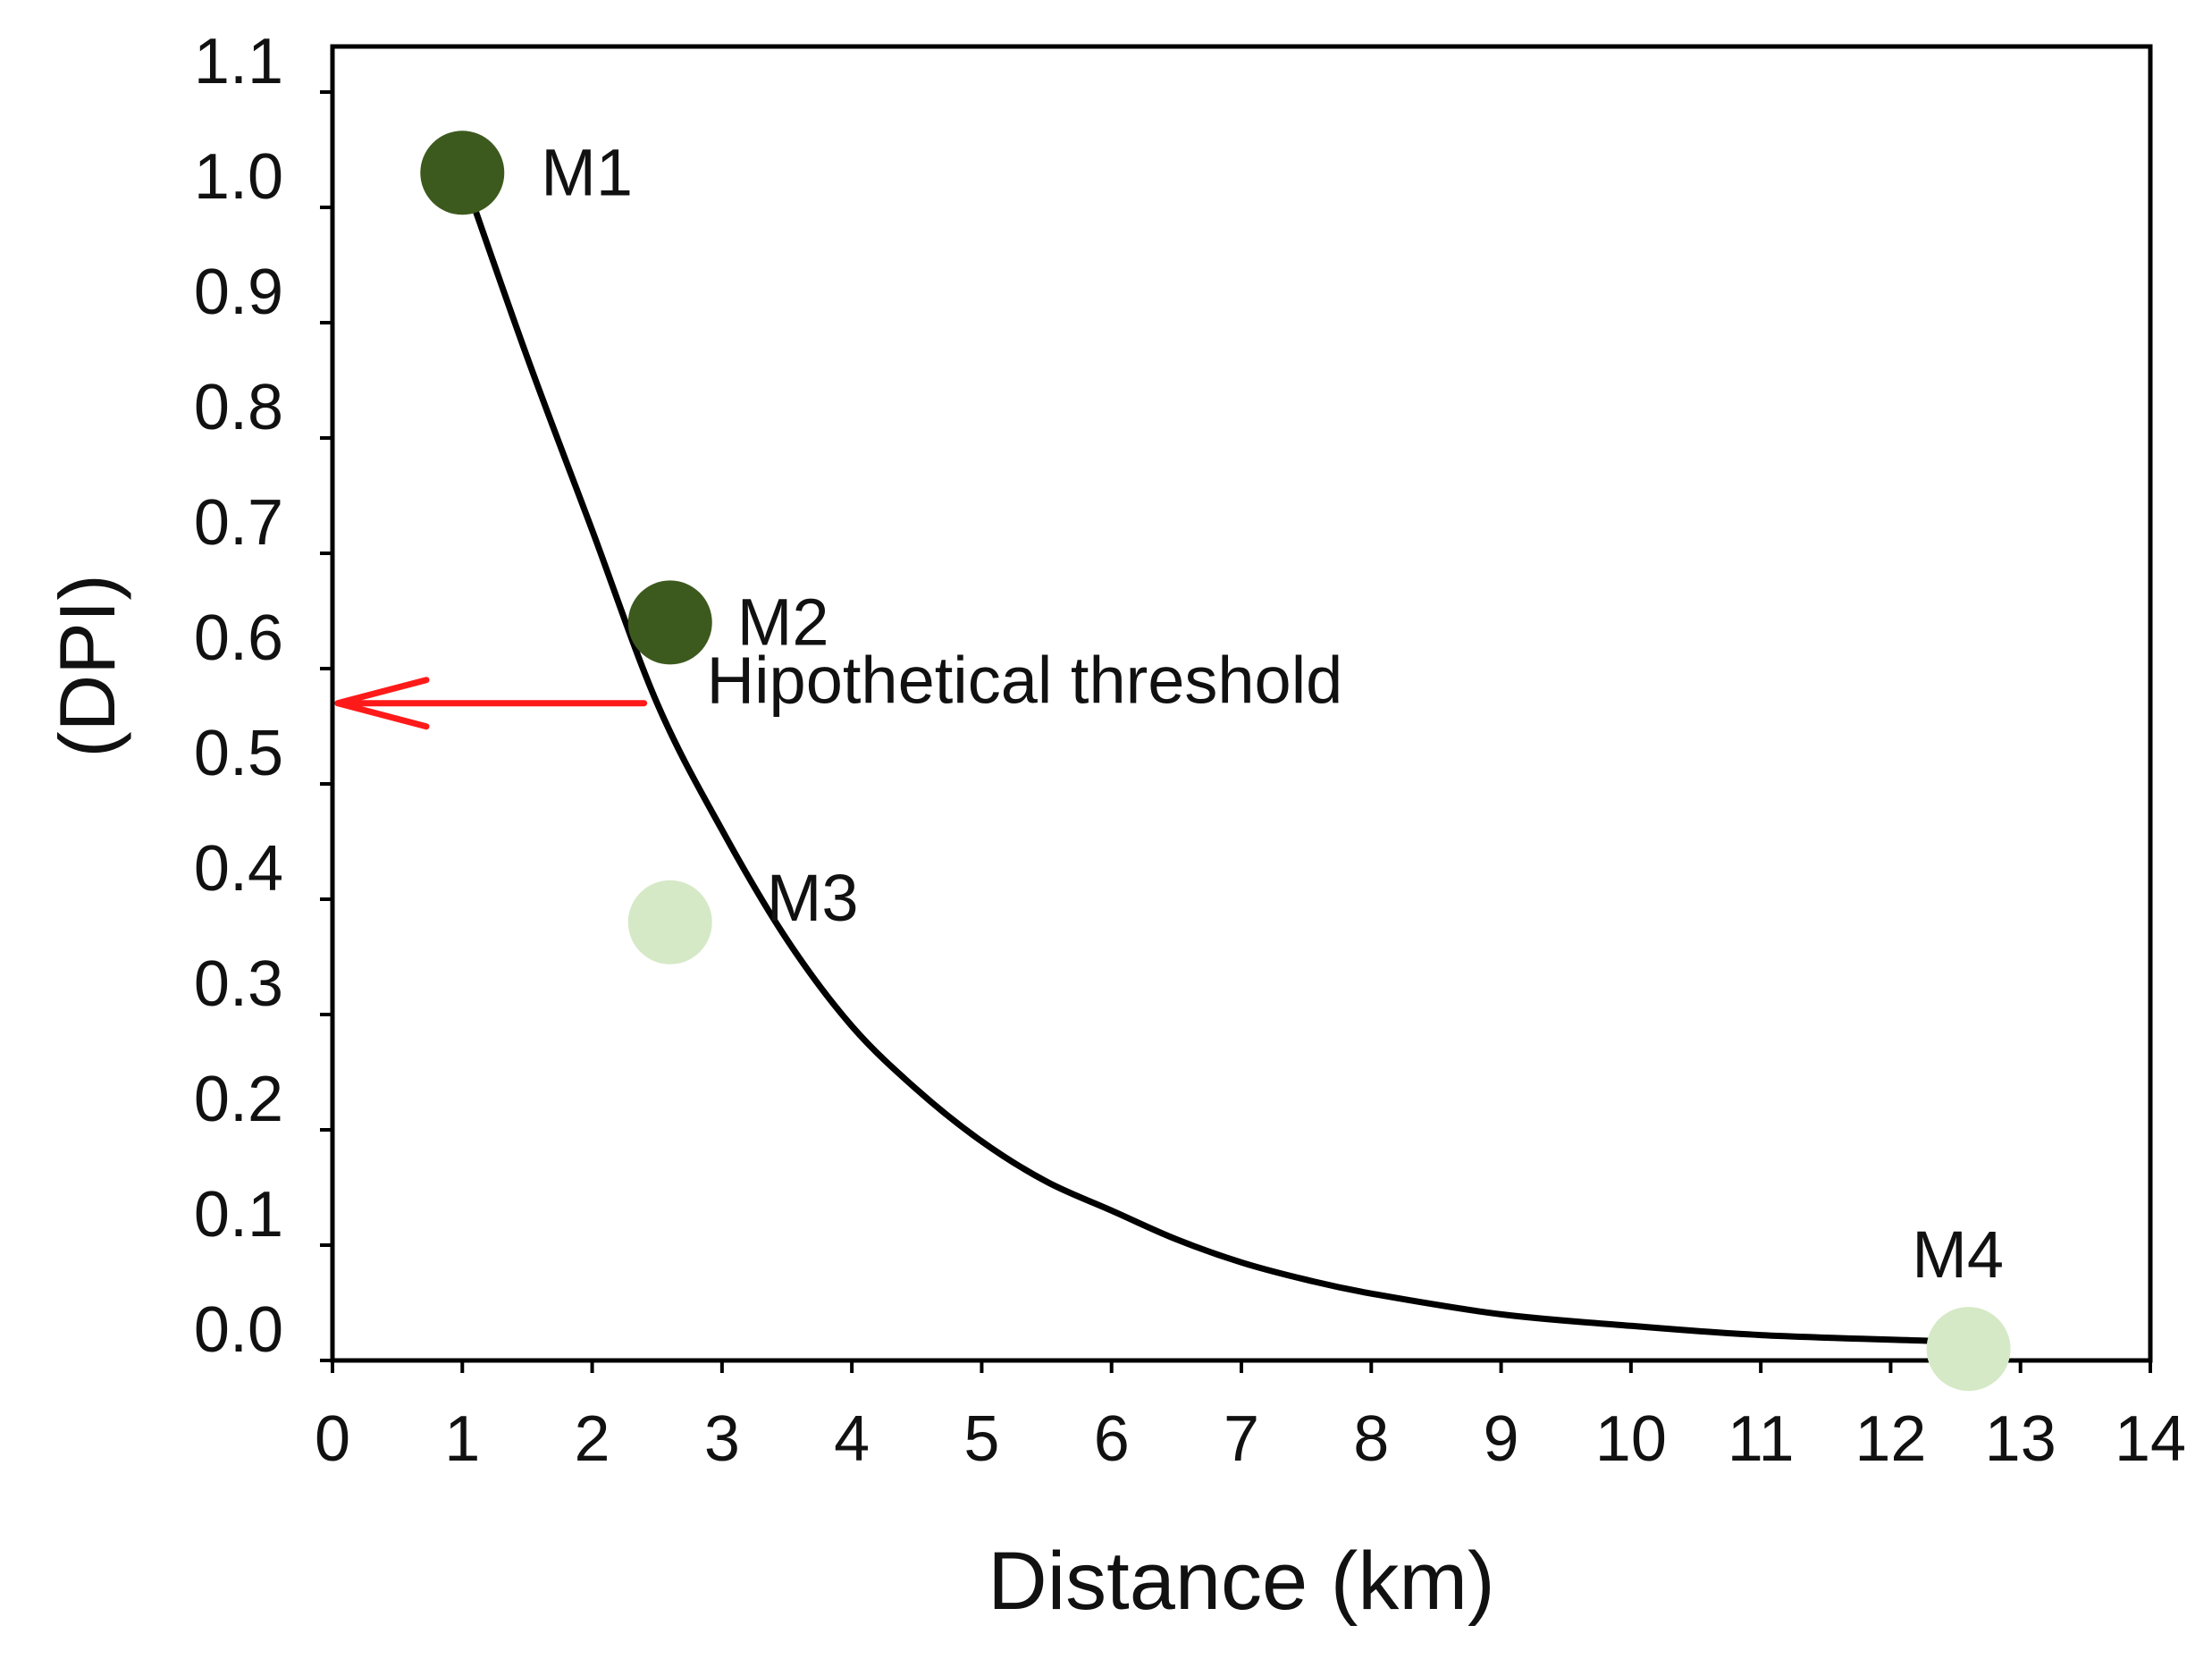  What do you see at coordinates (1968, 1349) in the screenshot?
I see `data-point-m4` at bounding box center [1968, 1349].